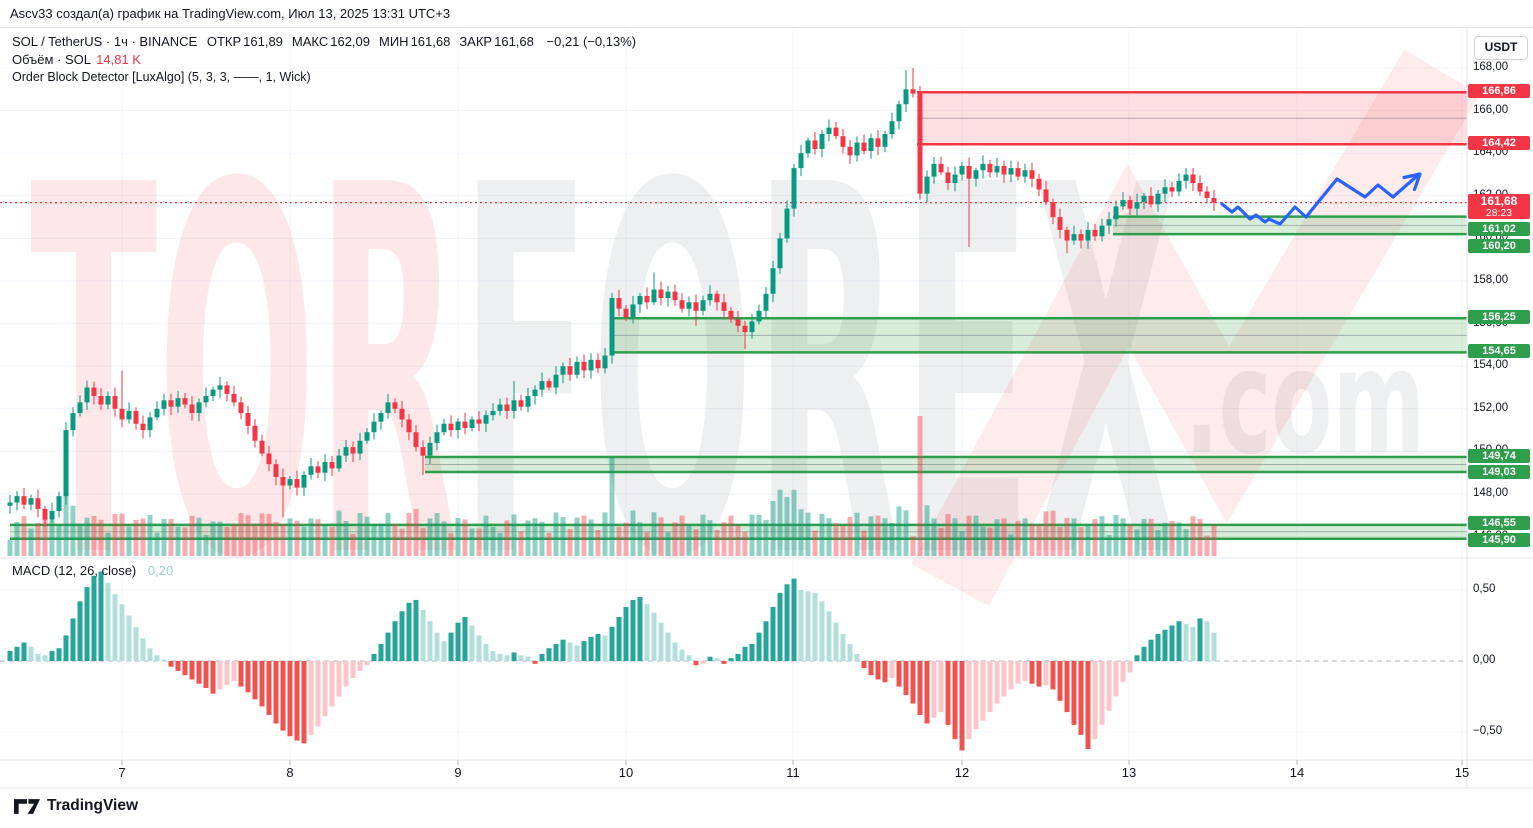 The height and width of the screenshot is (828, 1533). I want to click on legend-volume-row: Объём · SOL 14,81 K, so click(81, 59).